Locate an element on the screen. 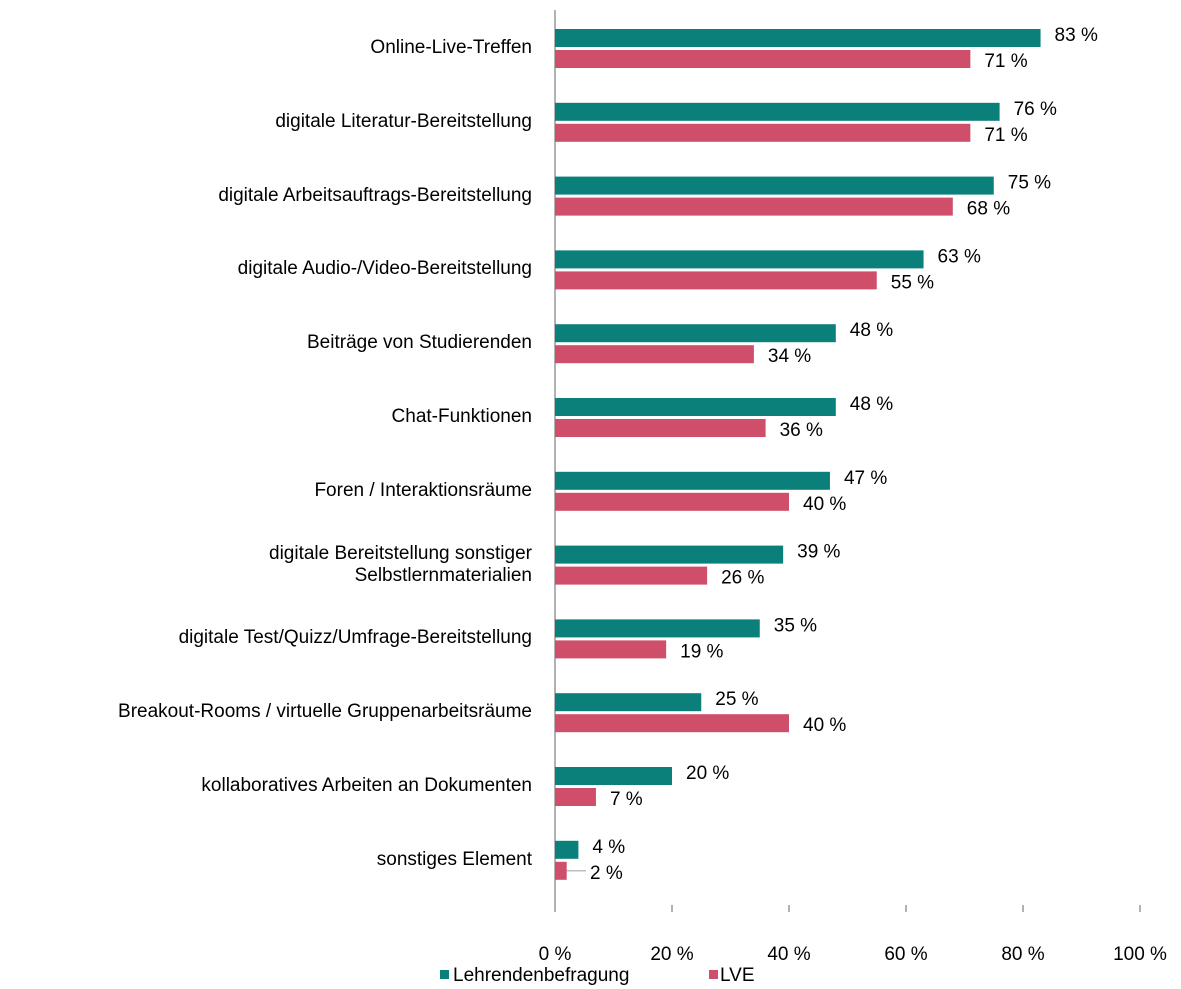  value-label: 19 % is located at coordinates (701, 651).